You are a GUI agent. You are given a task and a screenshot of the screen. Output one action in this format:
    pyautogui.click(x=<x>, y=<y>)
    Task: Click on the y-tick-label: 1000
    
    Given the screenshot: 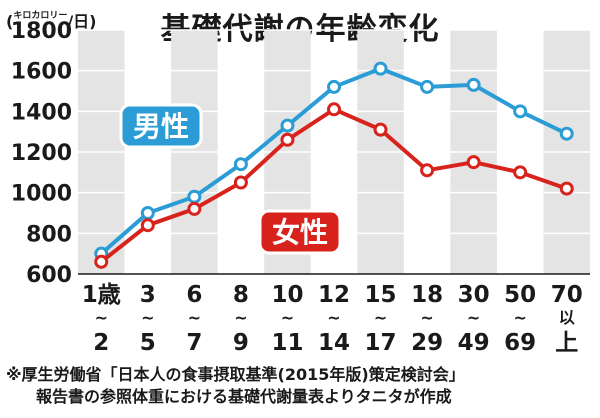 What is the action you would take?
    pyautogui.click(x=41, y=194)
    